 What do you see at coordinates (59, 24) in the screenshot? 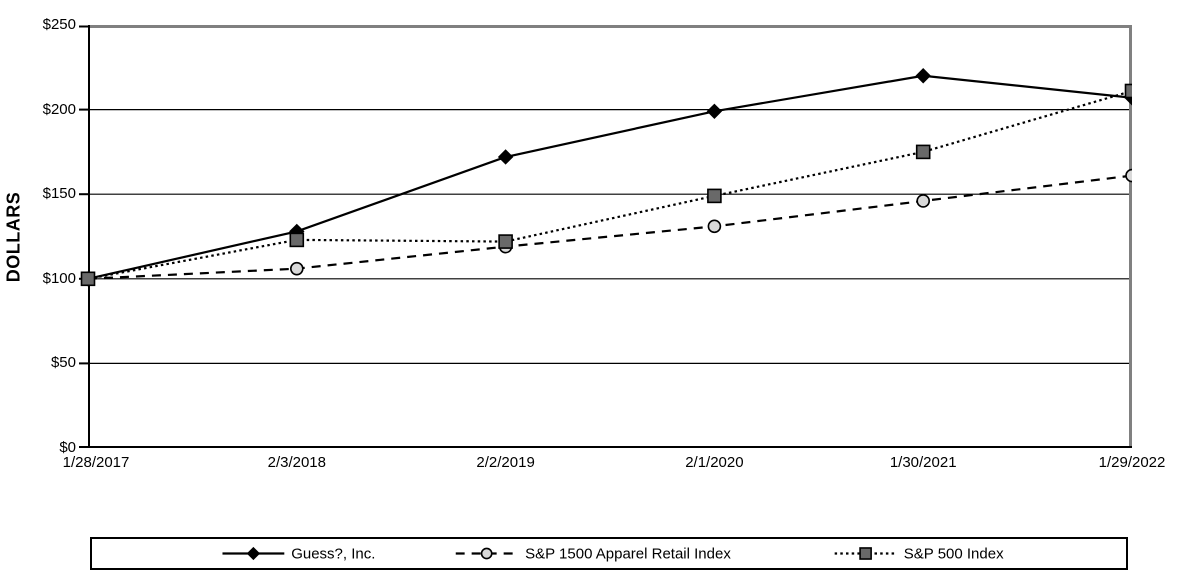
I see `y-tick-label: $250` at bounding box center [59, 24].